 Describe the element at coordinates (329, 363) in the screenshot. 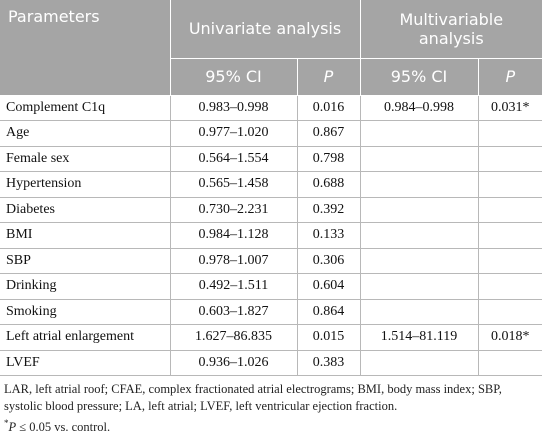

I see `table-cell: 0.383` at that location.